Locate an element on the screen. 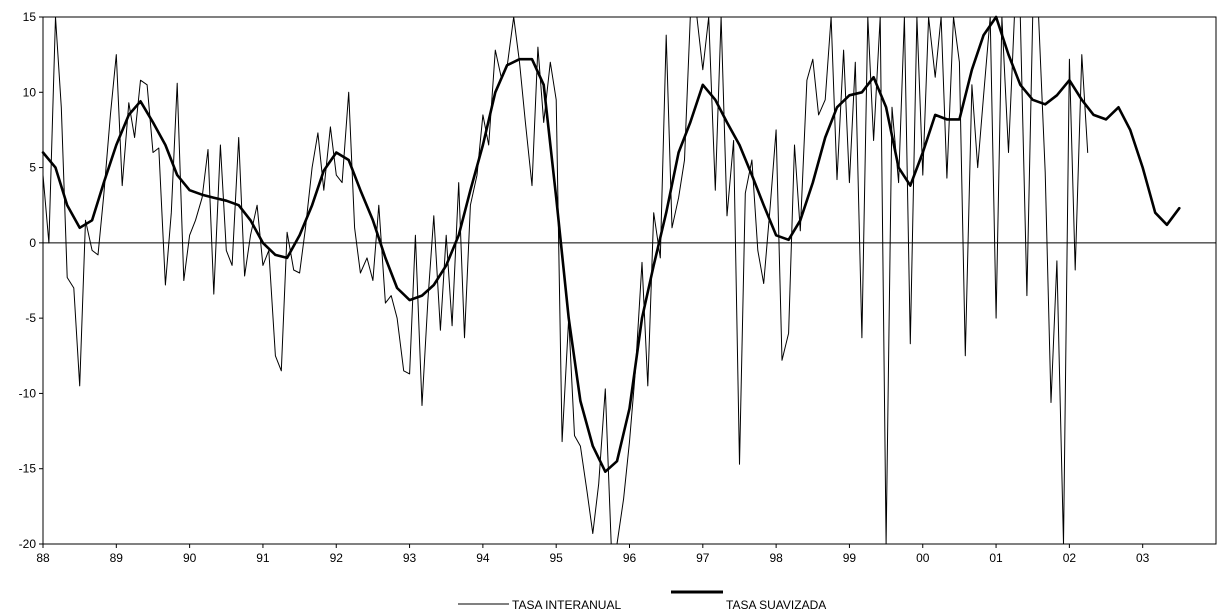 The image size is (1218, 613). y-tick-label: 10 is located at coordinates (30, 92).